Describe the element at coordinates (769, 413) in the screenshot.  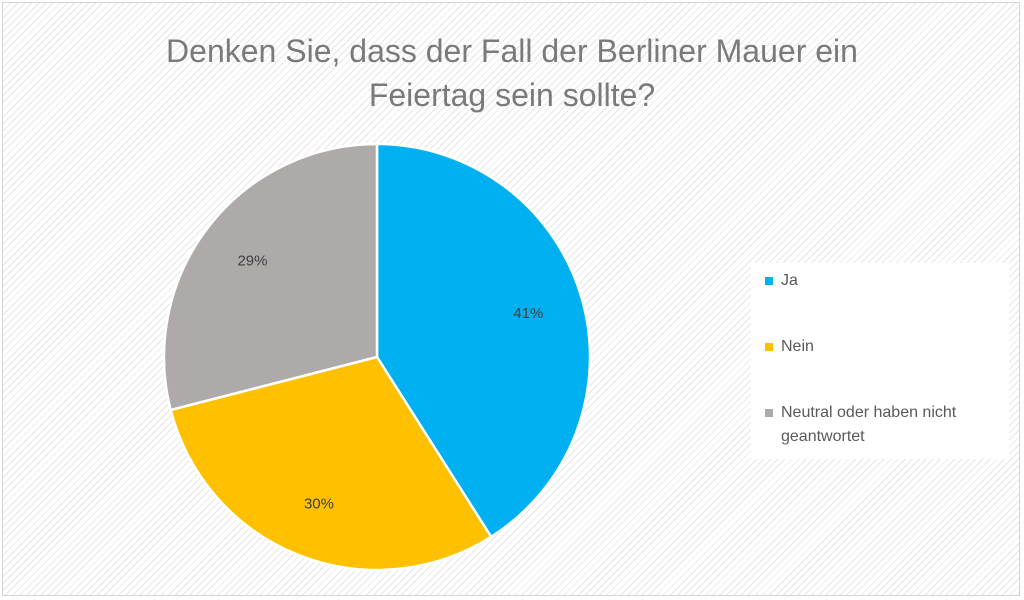
I see `legend-swatch-neutral` at that location.